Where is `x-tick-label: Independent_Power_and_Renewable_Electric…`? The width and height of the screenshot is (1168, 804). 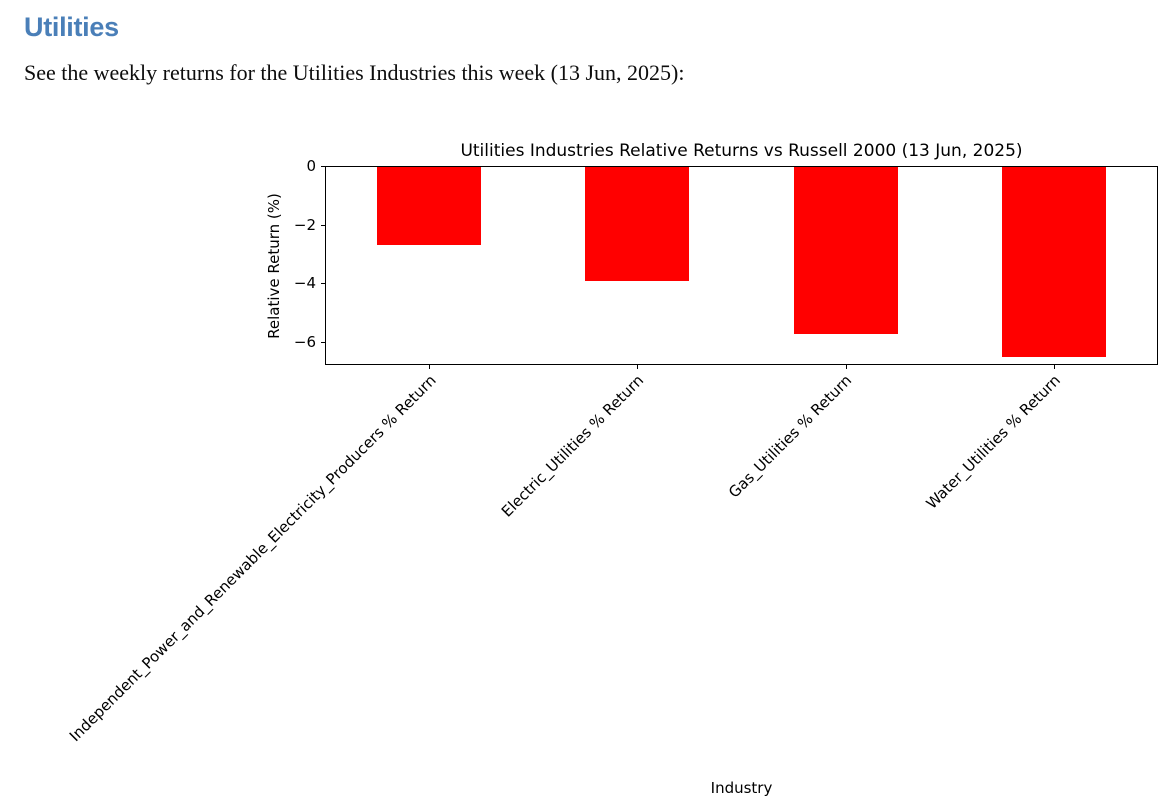
x-tick-label: Independent_Power_and_Renewable_Electric… is located at coordinates (252, 558).